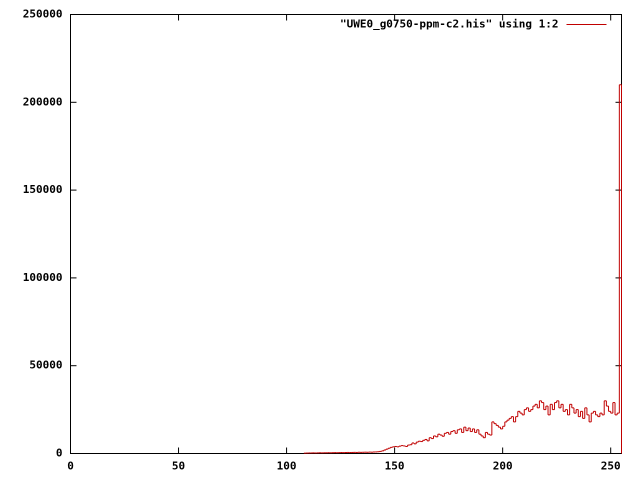 This screenshot has width=640, height=480. What do you see at coordinates (70, 466) in the screenshot?
I see `x-tick-label: 0` at bounding box center [70, 466].